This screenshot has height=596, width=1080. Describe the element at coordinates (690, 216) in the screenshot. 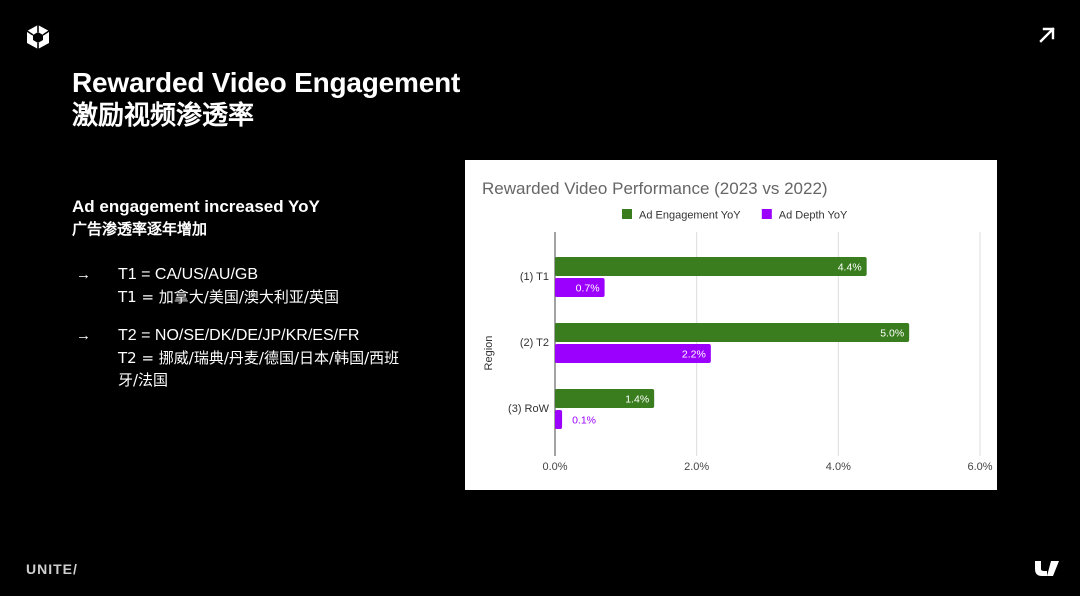

I see `legend-label-0: Ad Engagement YoY` at that location.